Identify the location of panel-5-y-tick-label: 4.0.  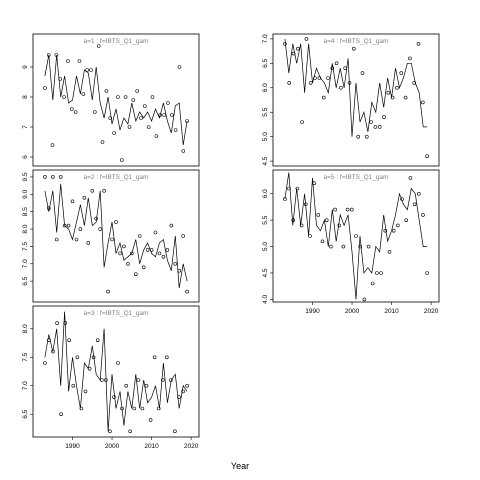
(265, 298).